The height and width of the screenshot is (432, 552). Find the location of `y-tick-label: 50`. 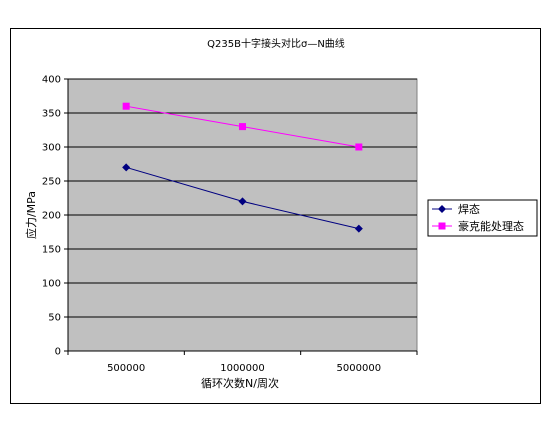

y-tick-label: 50 is located at coordinates (54, 318).